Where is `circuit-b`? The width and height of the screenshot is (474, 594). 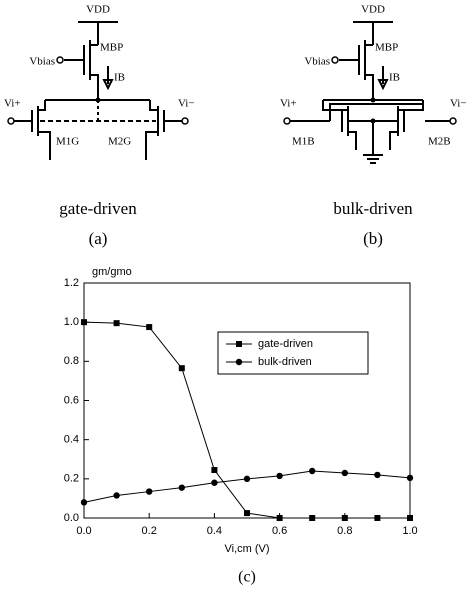 circuit-b is located at coordinates (370, 92).